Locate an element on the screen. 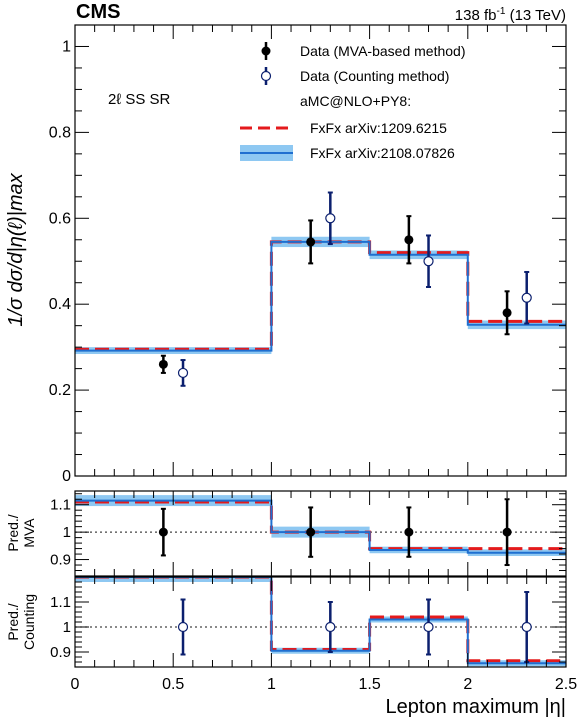 The image size is (580, 719). mva-plot-area is located at coordinates (320, 531).